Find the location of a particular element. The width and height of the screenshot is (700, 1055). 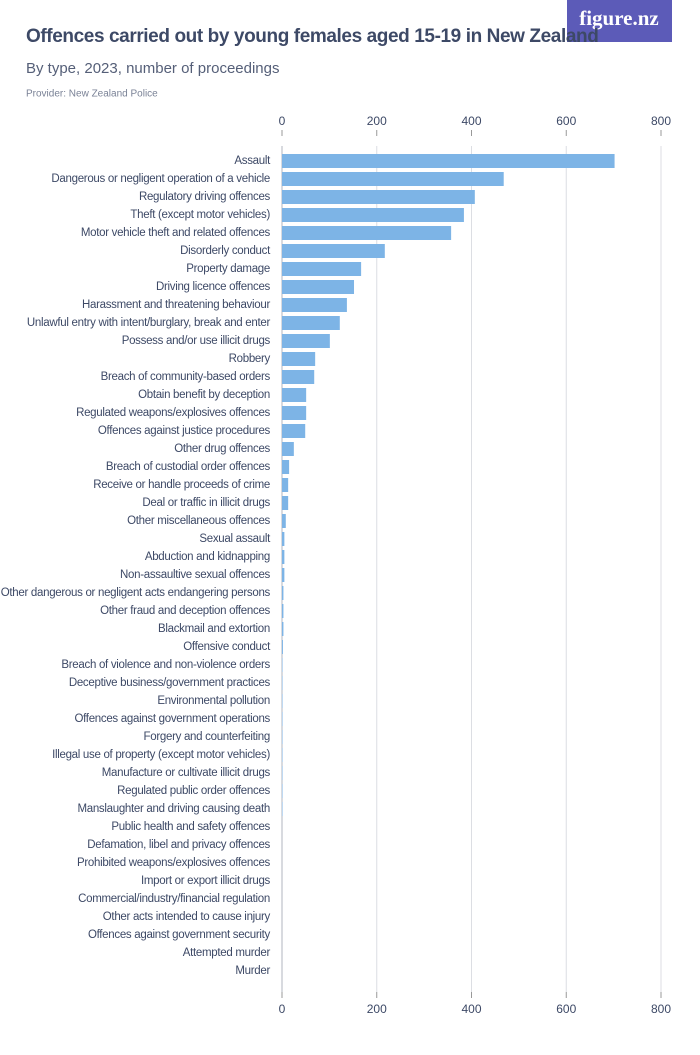

y-tick-label: Murder is located at coordinates (252, 971).